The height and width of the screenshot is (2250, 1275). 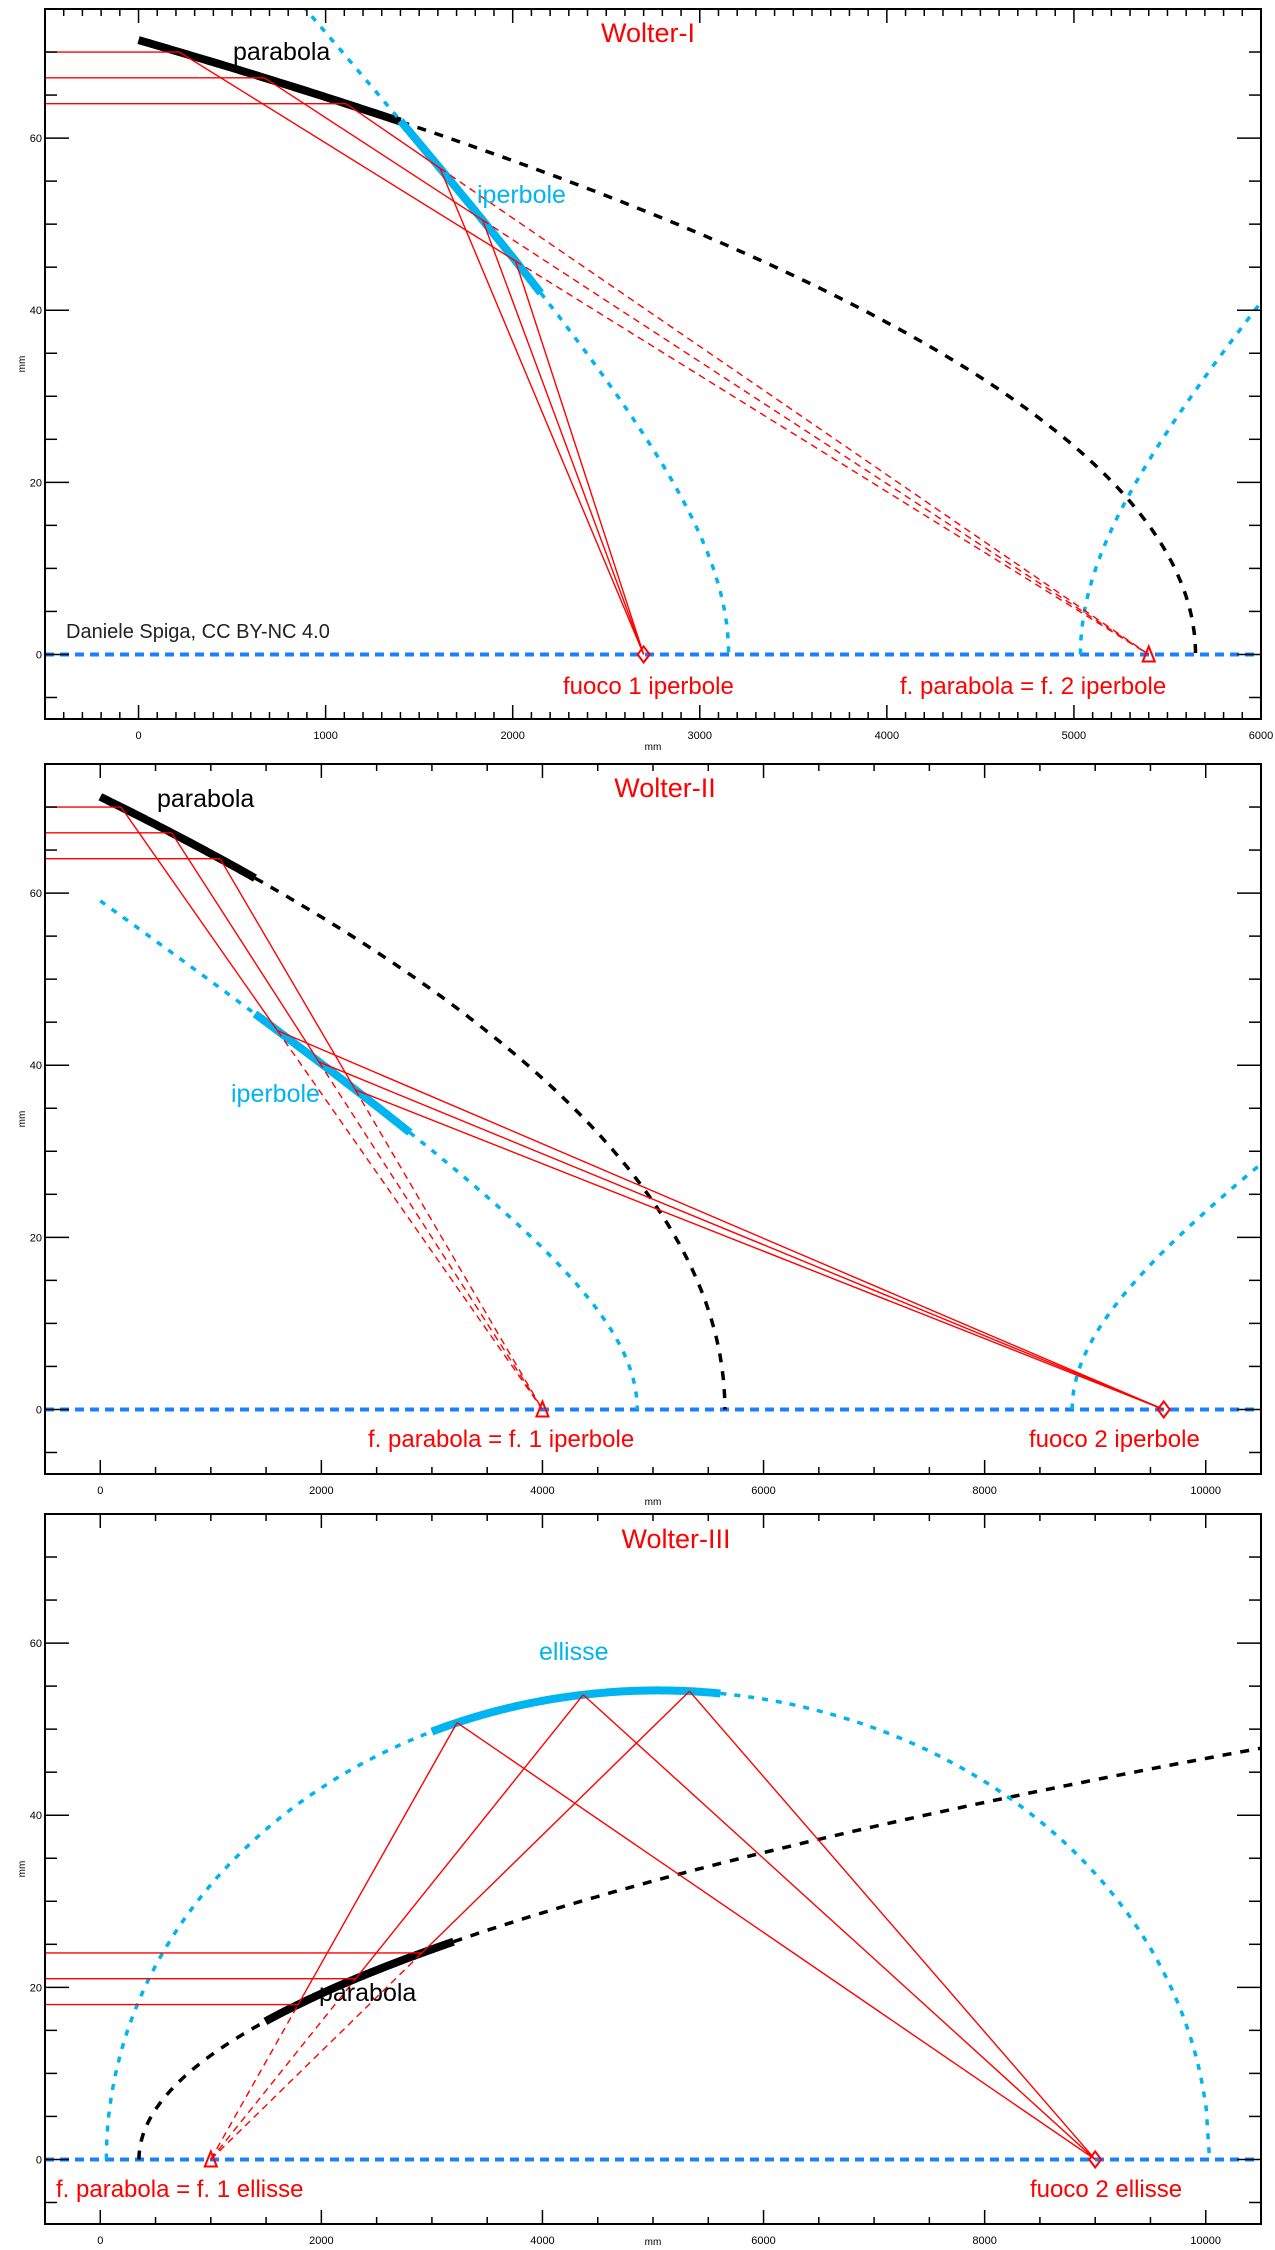 What do you see at coordinates (1106, 2189) in the screenshot?
I see `focus-2-label: fuoco 2 ellisse` at bounding box center [1106, 2189].